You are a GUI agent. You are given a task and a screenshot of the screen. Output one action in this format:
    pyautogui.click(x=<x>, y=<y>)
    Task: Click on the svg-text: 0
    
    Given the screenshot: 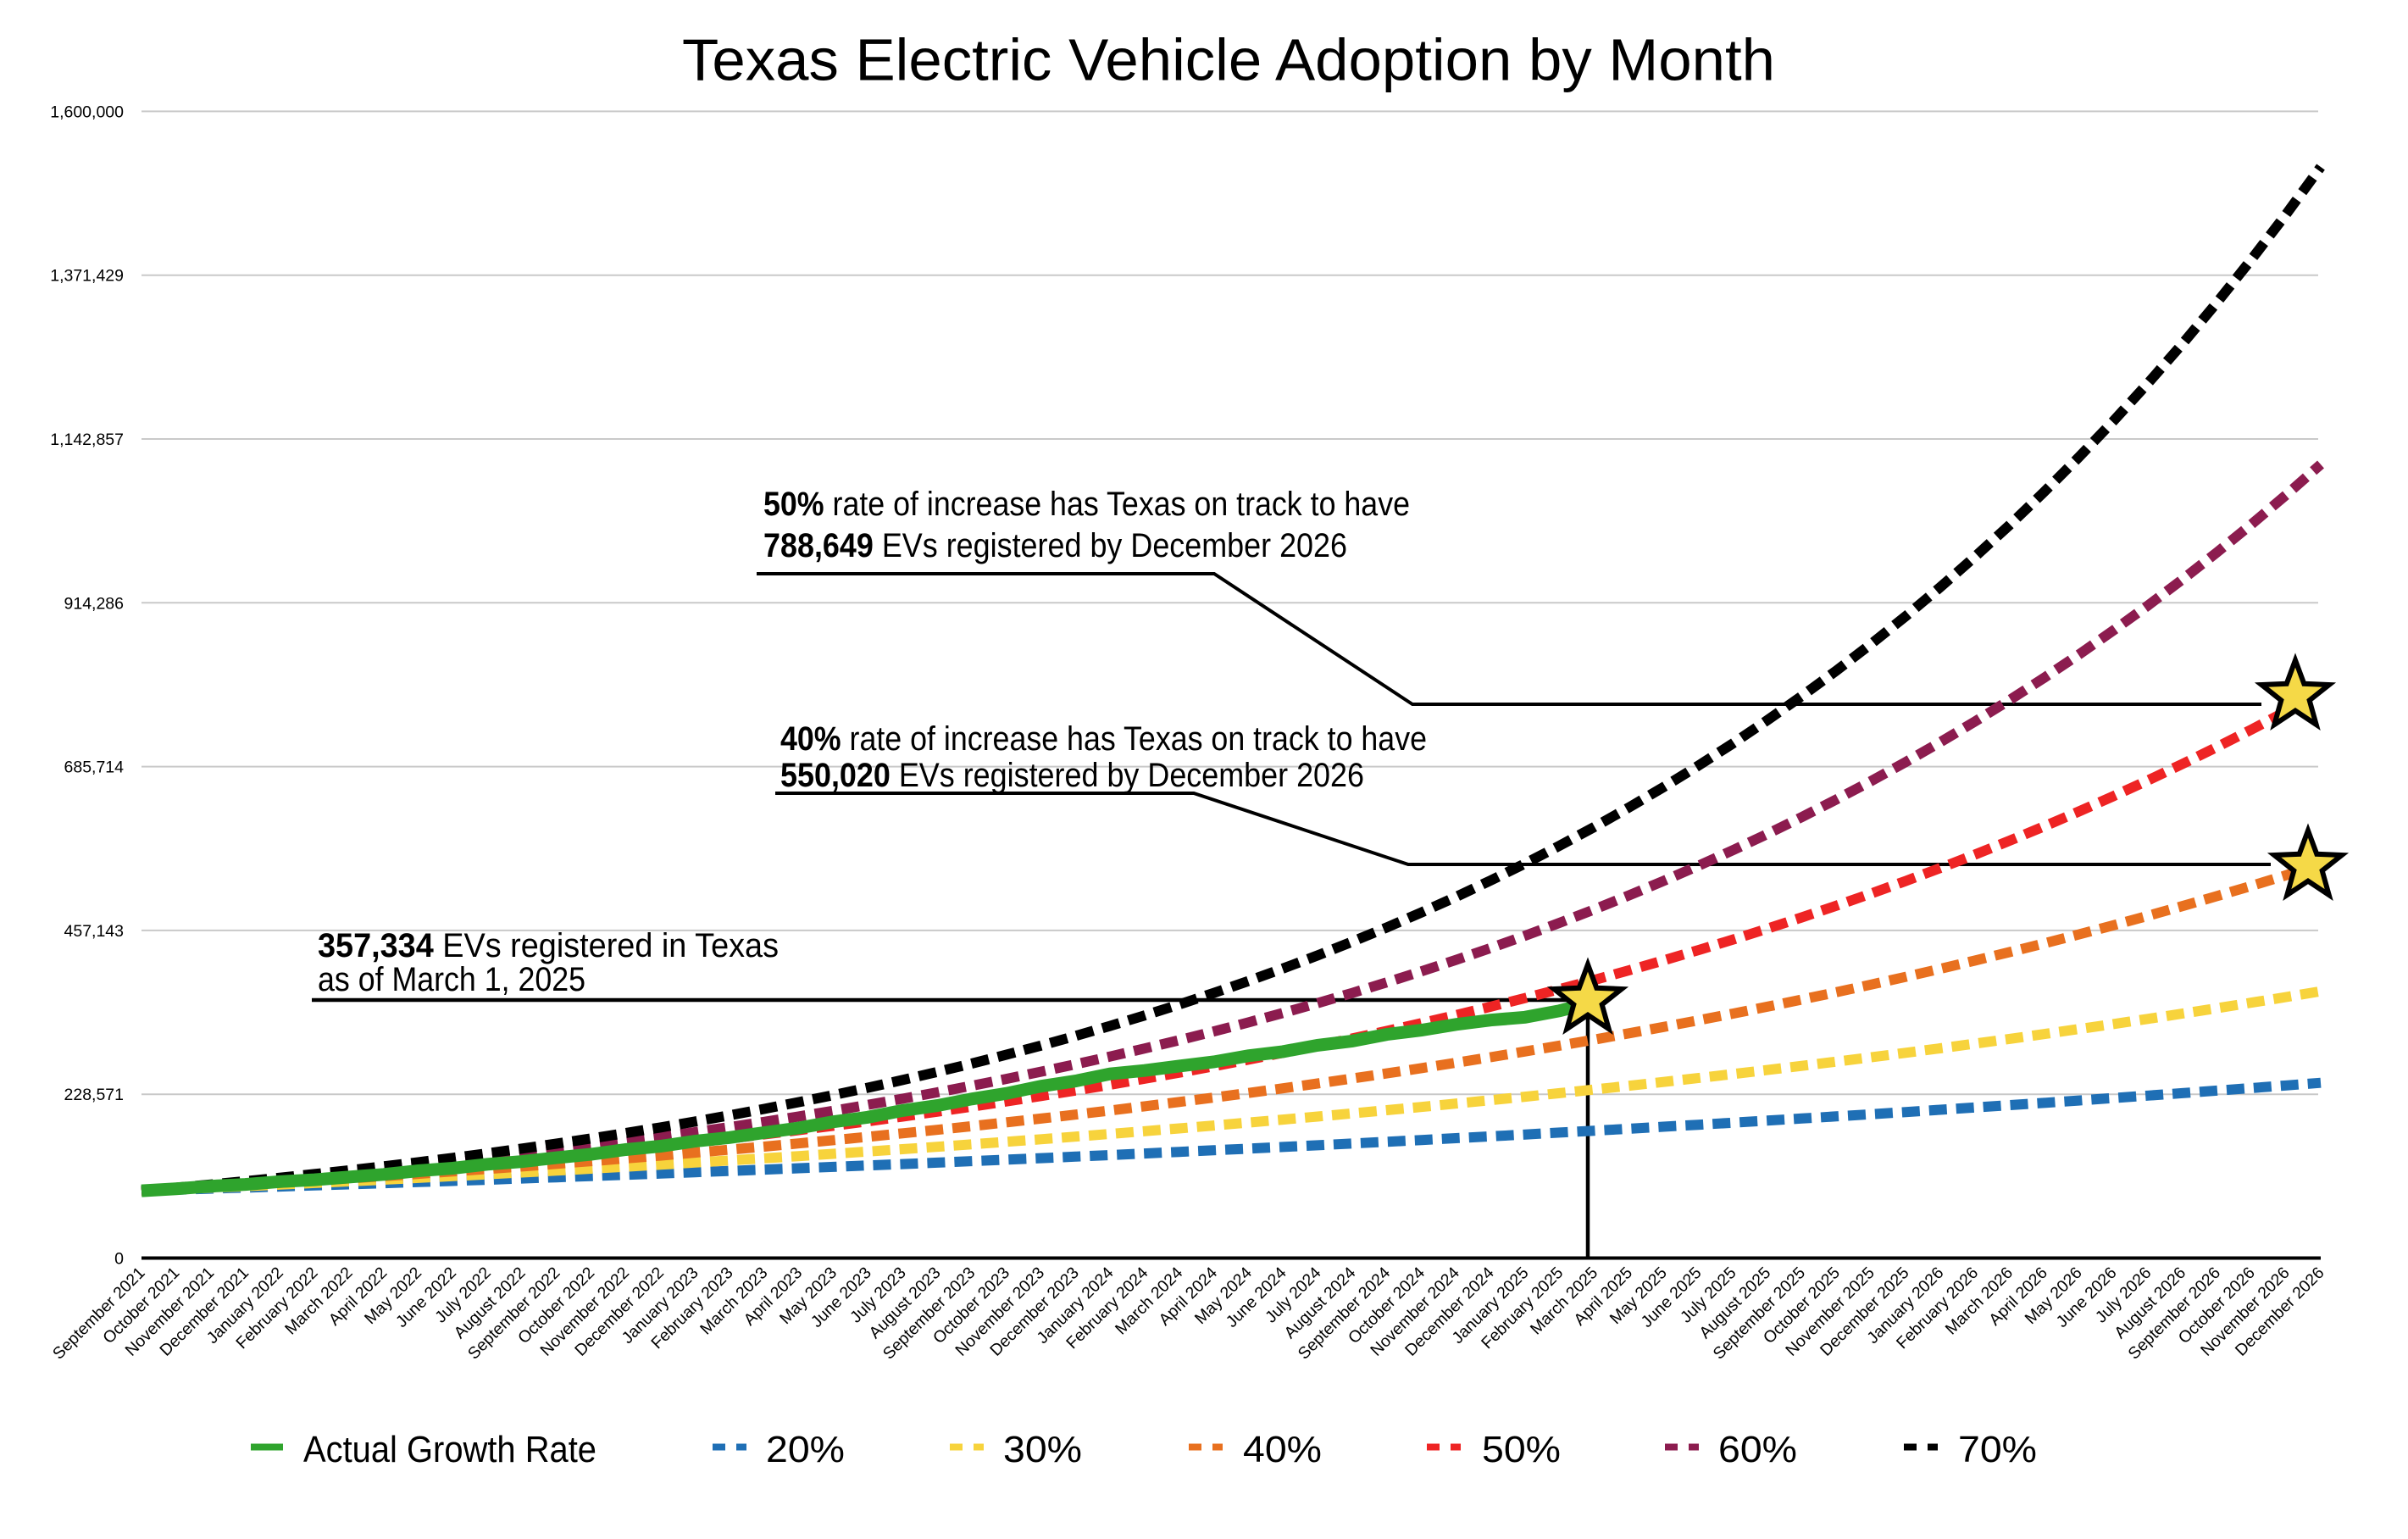 What is the action you would take?
    pyautogui.click(x=119, y=1259)
    